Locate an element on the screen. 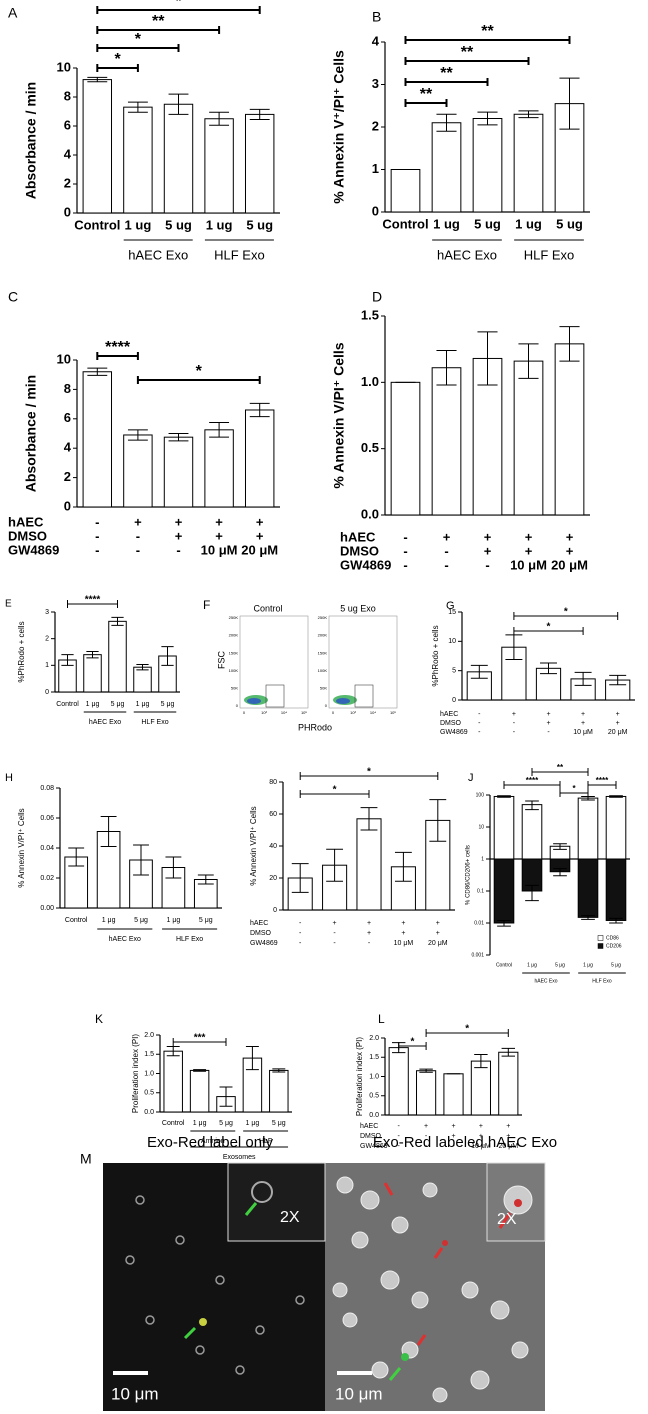 The width and height of the screenshot is (648, 1414). x-tick-label: 1 μg is located at coordinates (253, 1123).